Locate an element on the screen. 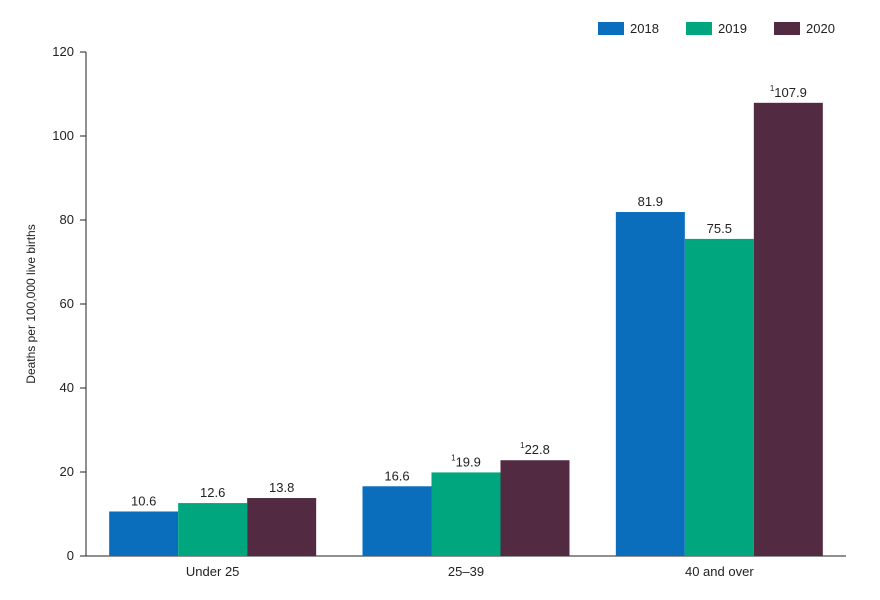  data-label: 119.9 is located at coordinates (466, 461).